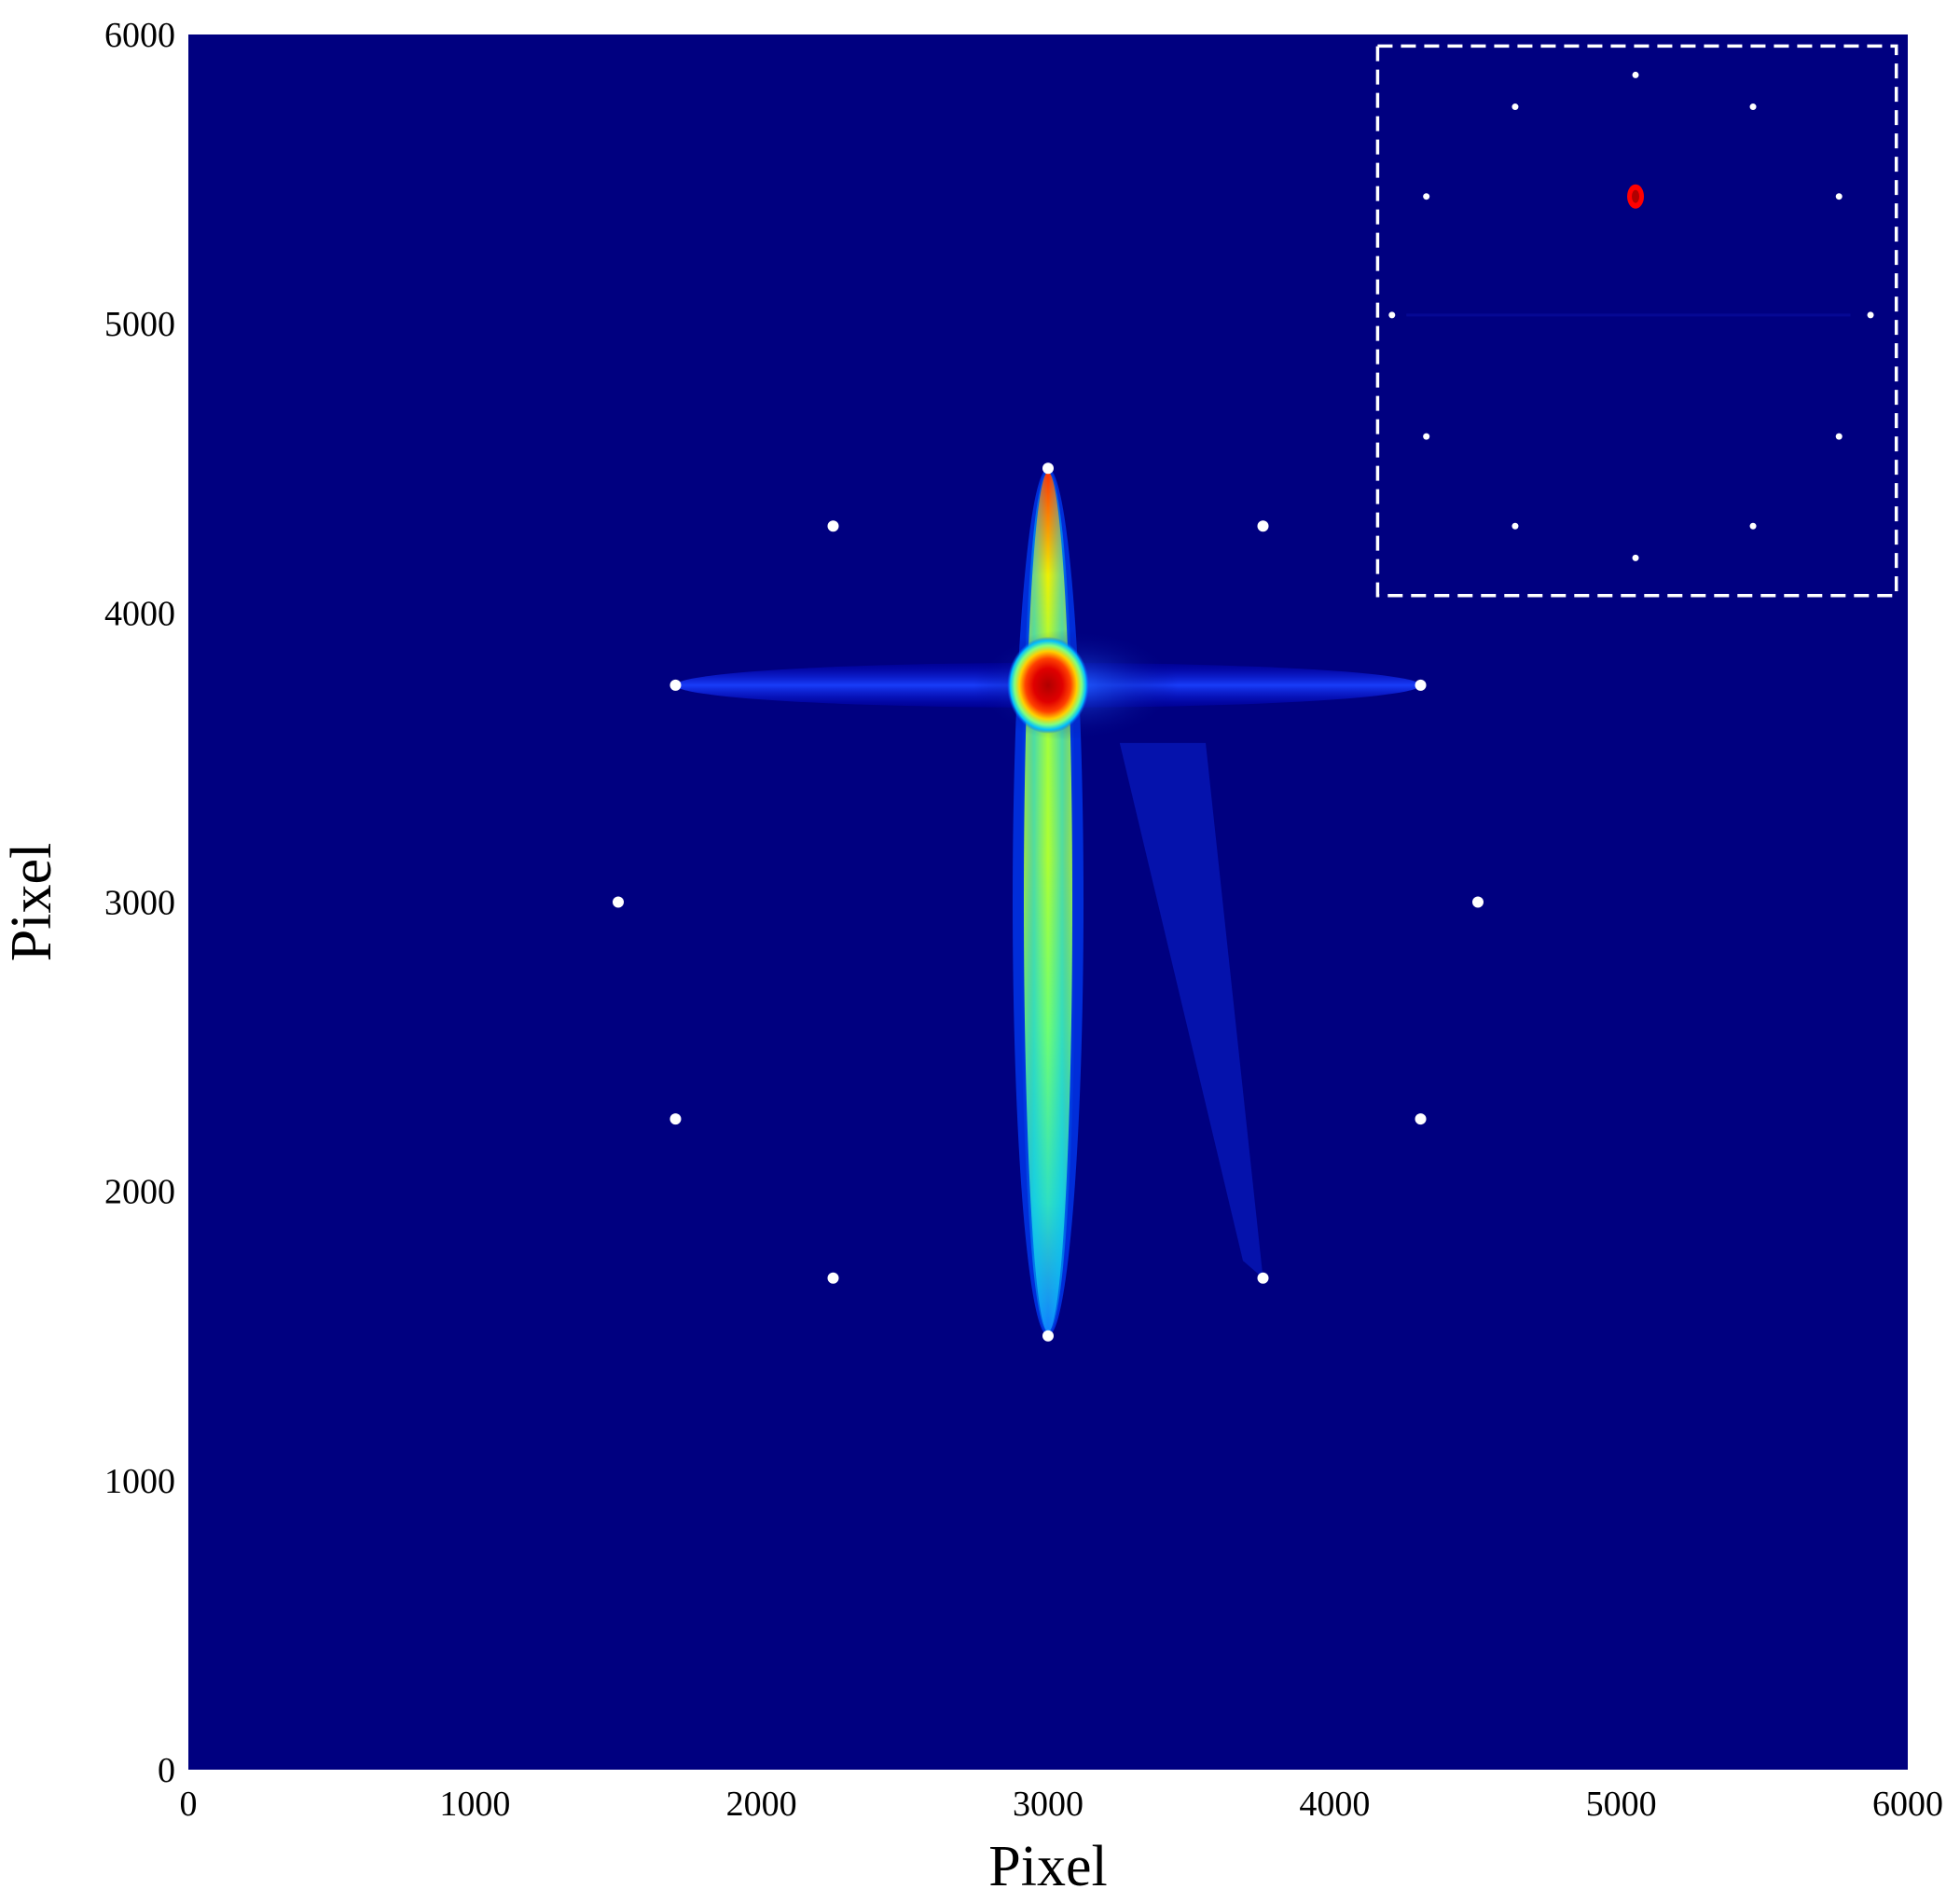 Image resolution: width=1960 pixels, height=1903 pixels. Describe the element at coordinates (762, 1804) in the screenshot. I see `x-tick-label: 2000` at that location.